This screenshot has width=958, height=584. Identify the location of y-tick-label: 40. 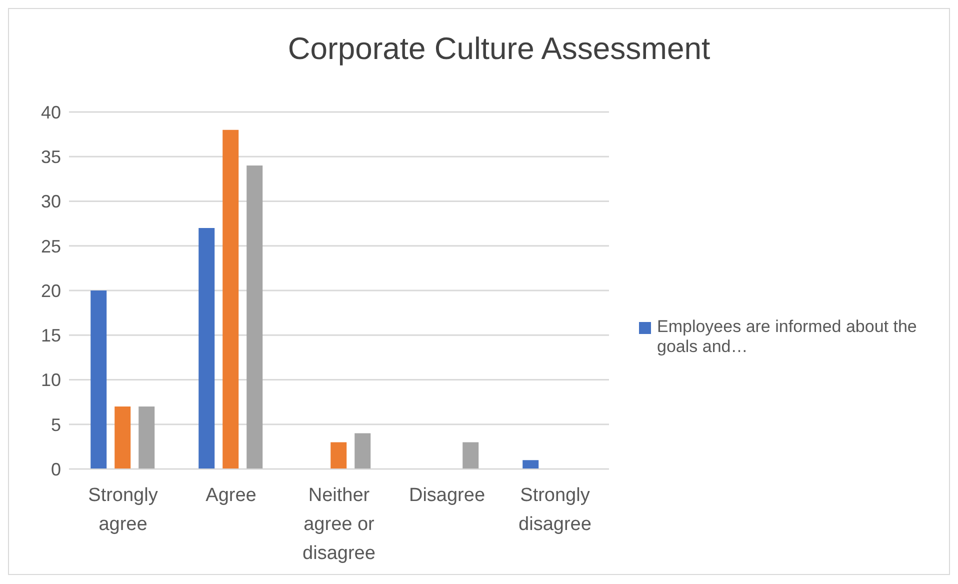
(50, 112).